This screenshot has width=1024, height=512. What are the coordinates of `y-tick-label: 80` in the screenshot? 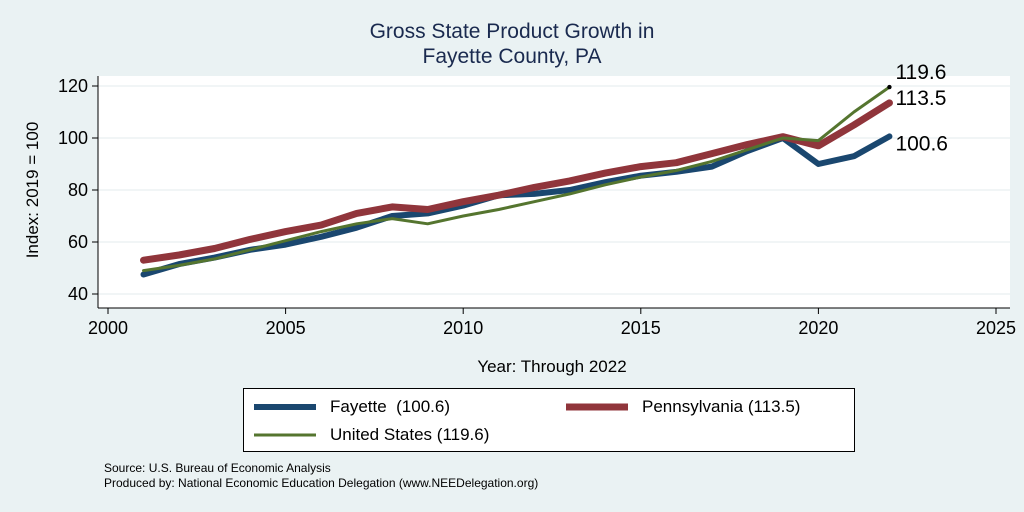 It's located at (78, 190).